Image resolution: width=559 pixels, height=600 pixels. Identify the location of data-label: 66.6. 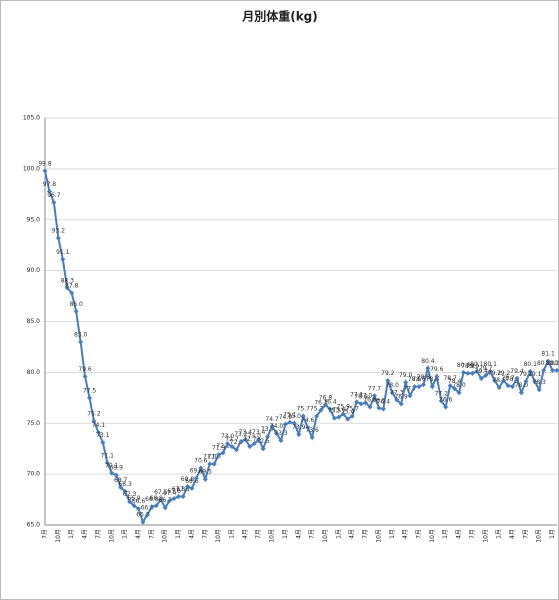
(139, 501).